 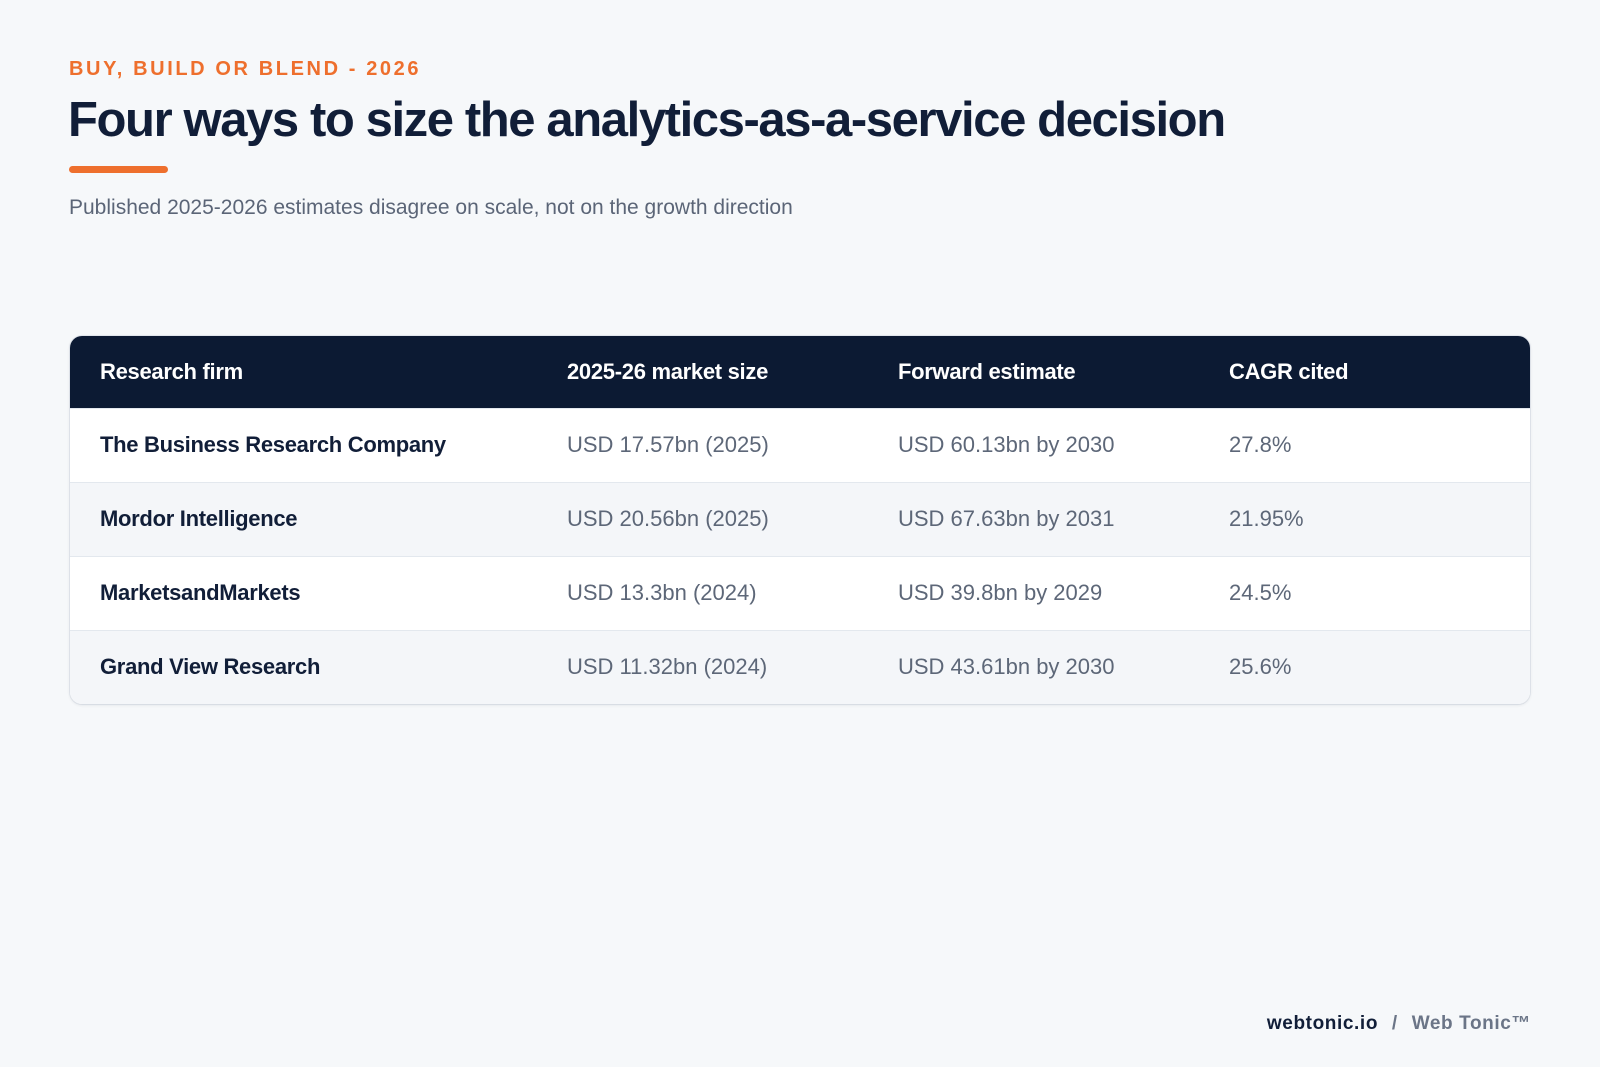 What do you see at coordinates (732, 518) in the screenshot?
I see `cell-market-size: USD 20.56bn (2025)` at bounding box center [732, 518].